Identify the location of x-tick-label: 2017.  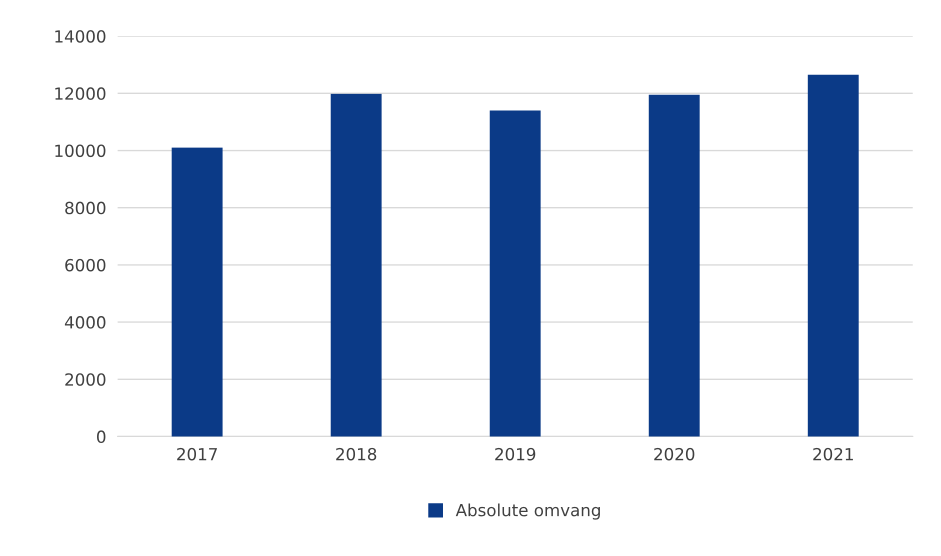
(197, 454).